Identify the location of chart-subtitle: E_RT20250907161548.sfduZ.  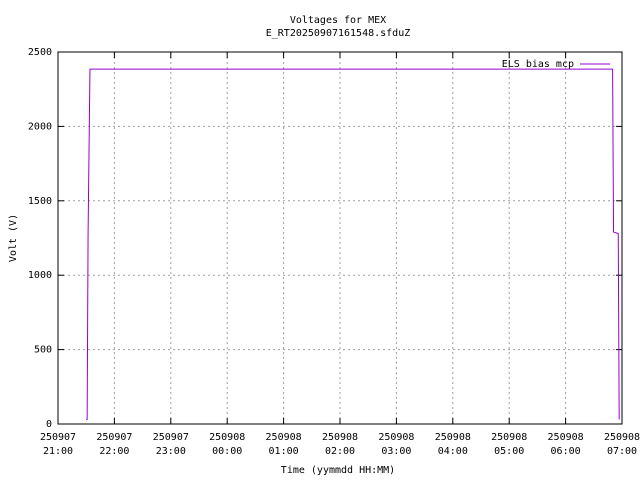
(338, 33).